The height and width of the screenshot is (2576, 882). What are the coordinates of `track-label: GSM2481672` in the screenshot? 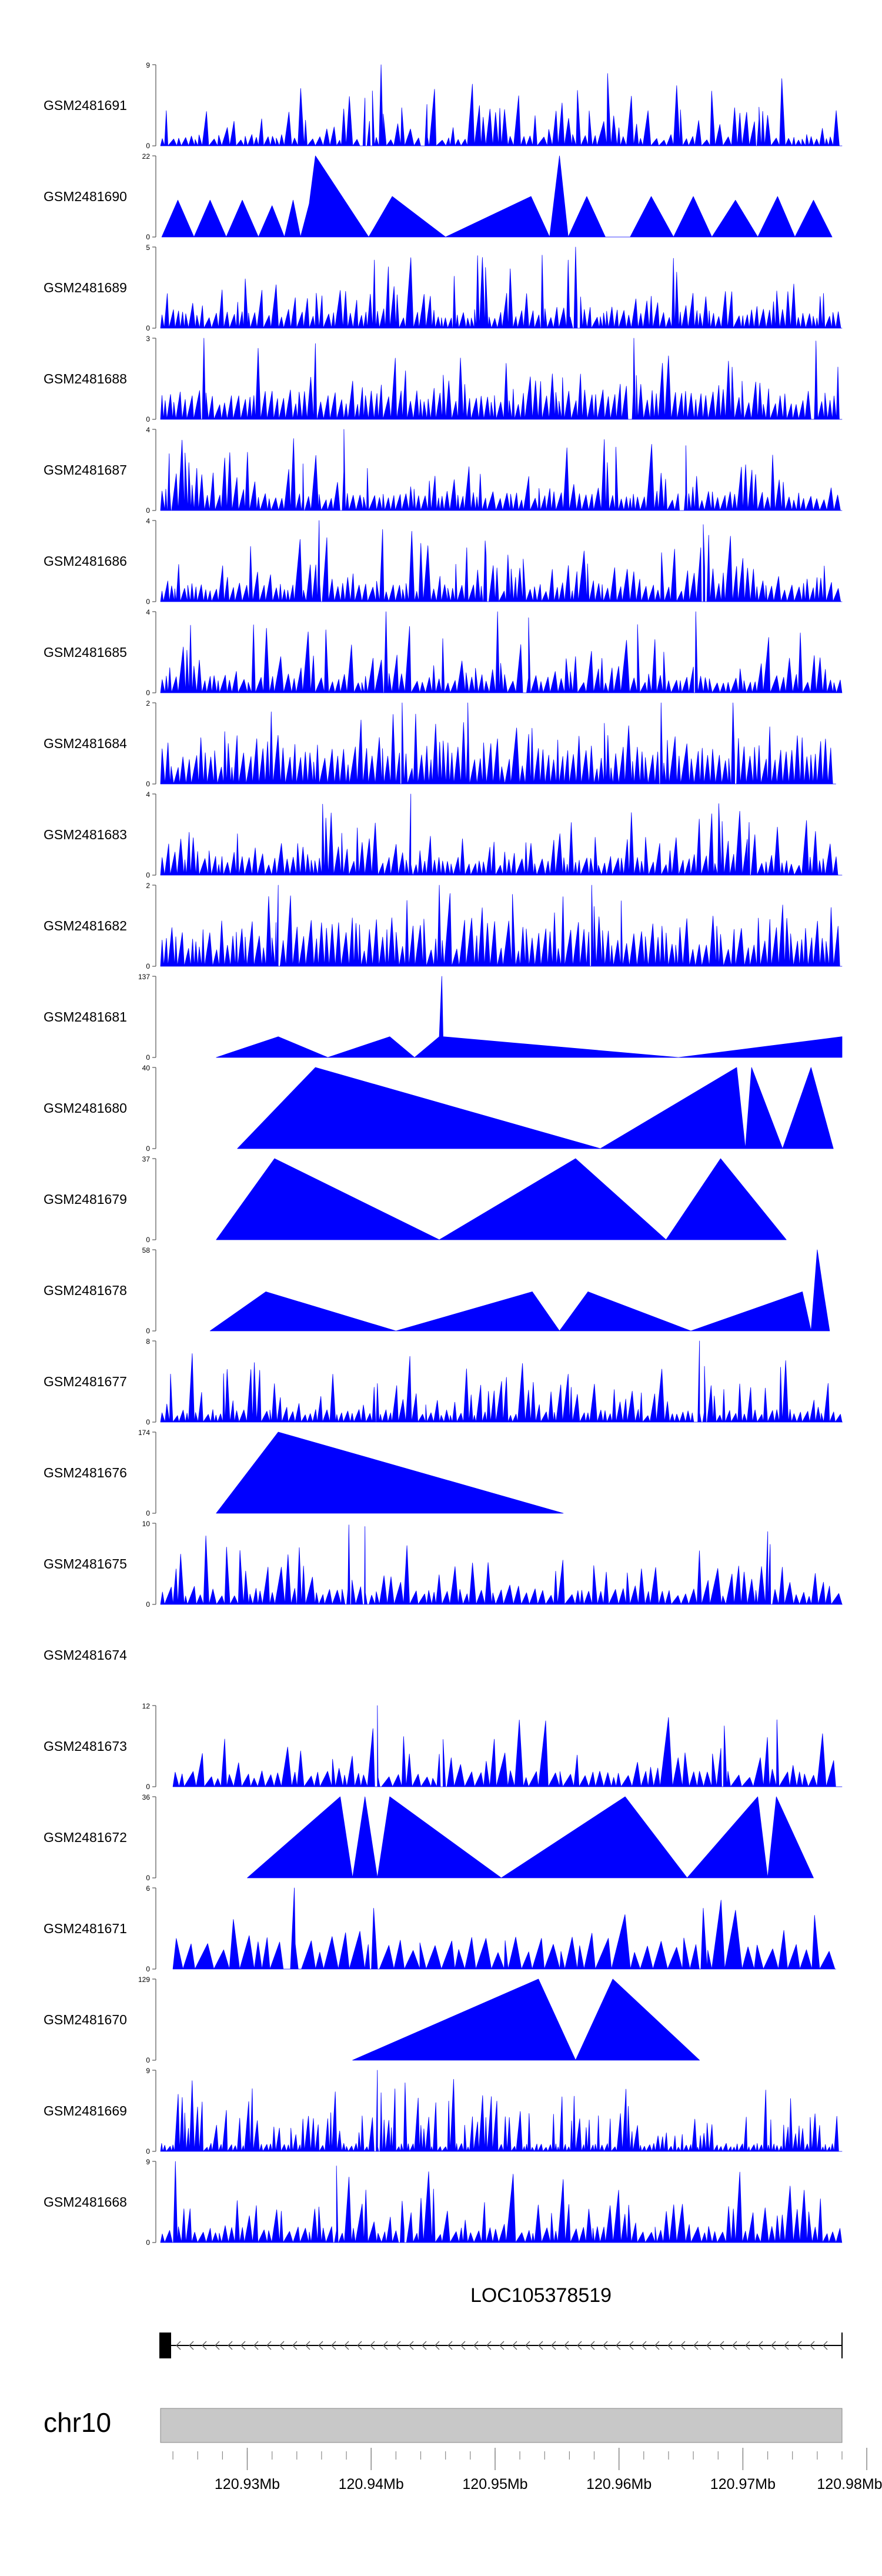 It's located at (85, 1837).